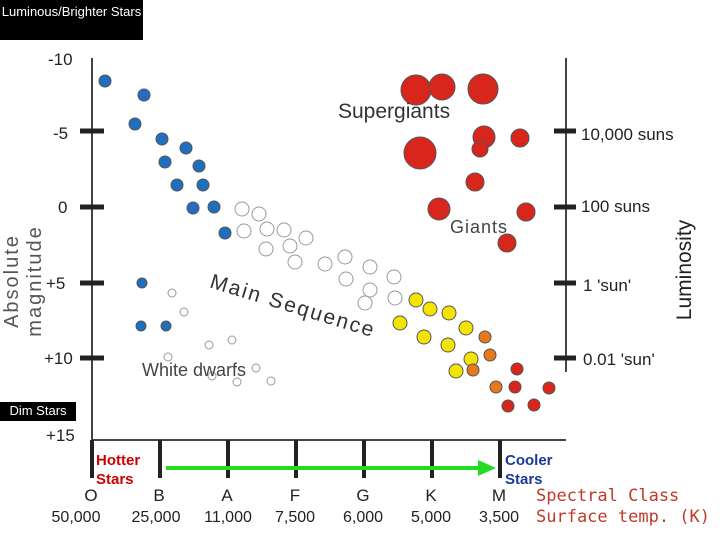 The width and height of the screenshot is (720, 540). I want to click on giants-label: Giants, so click(479, 227).